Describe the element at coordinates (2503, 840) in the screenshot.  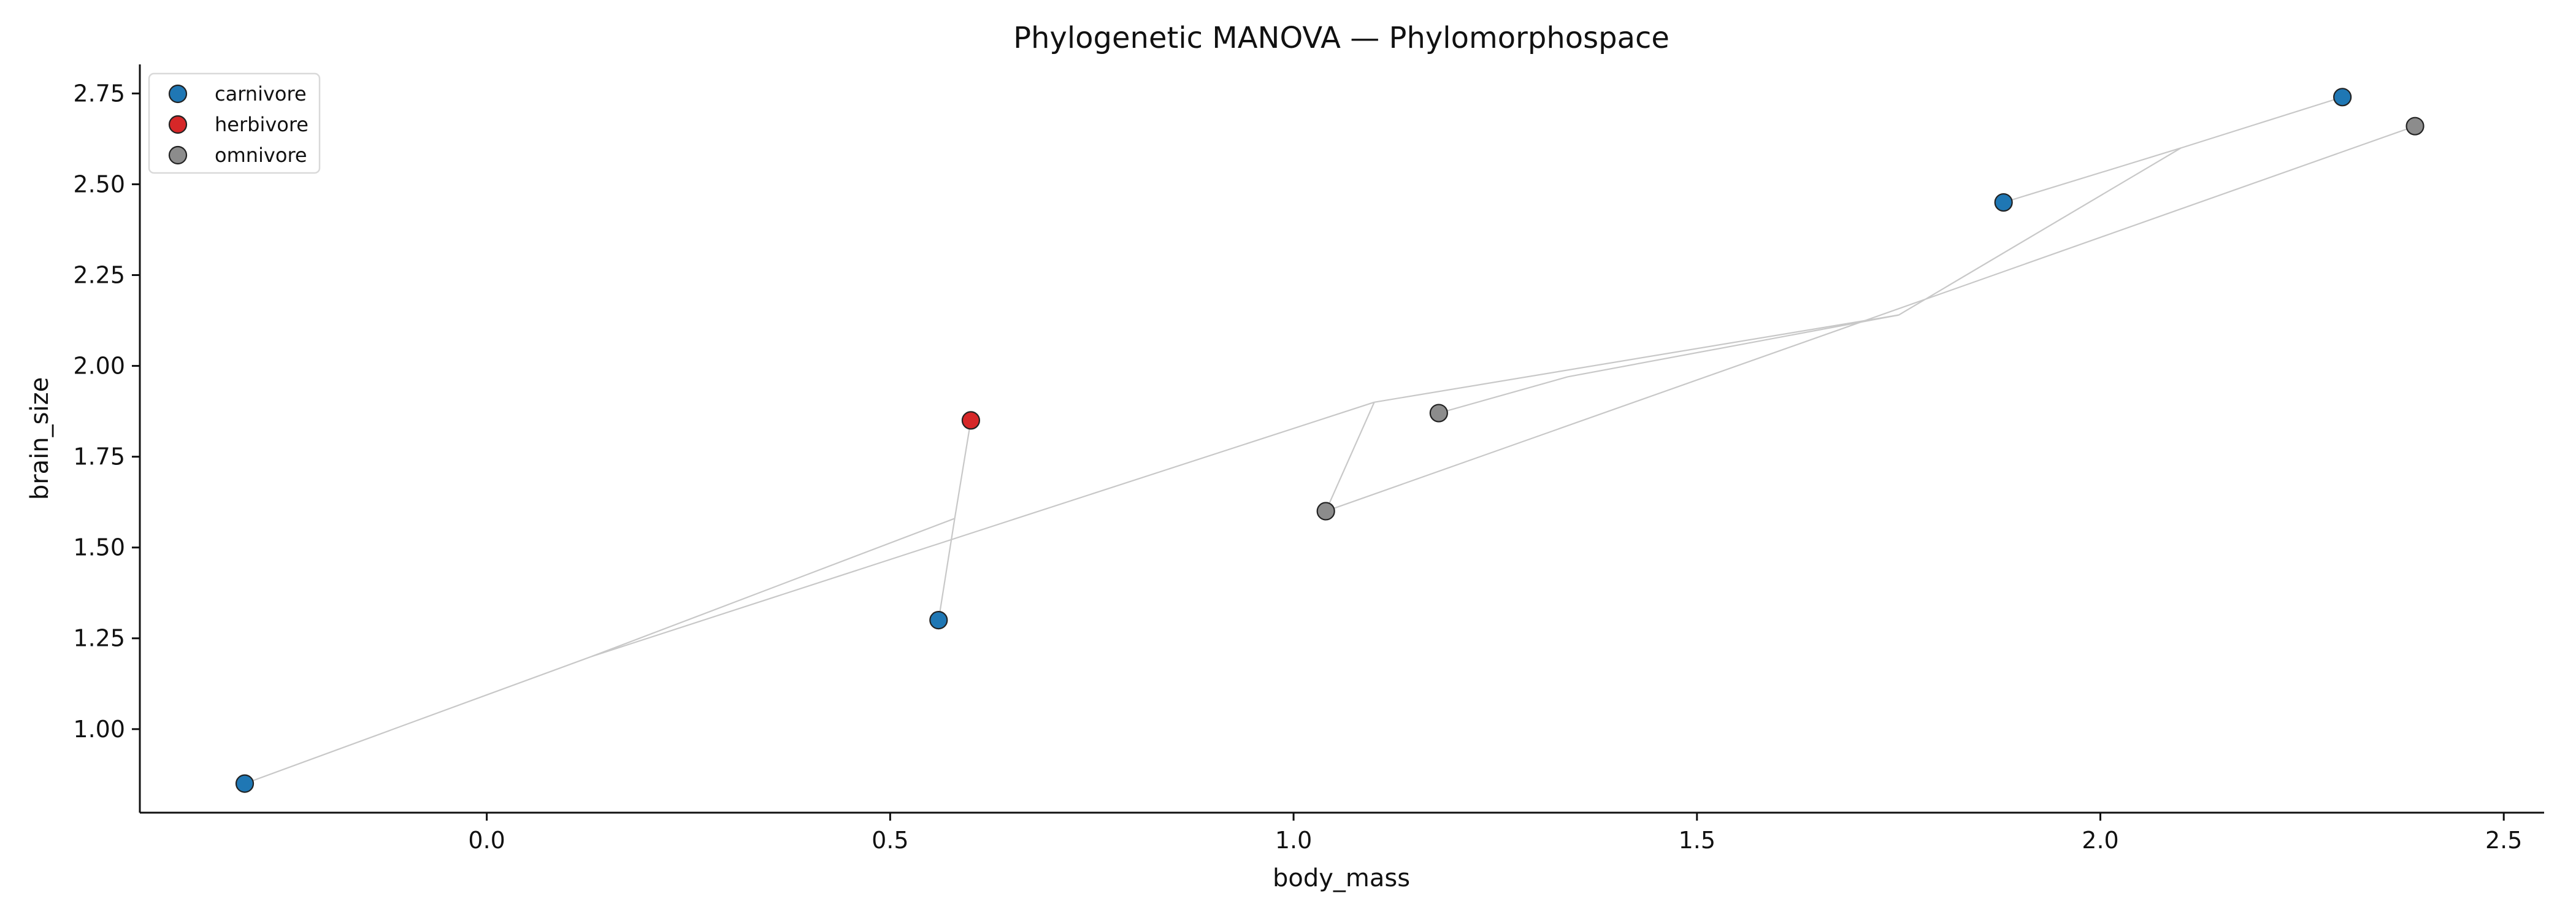
I see `x-tick-label-5: 2.5` at that location.